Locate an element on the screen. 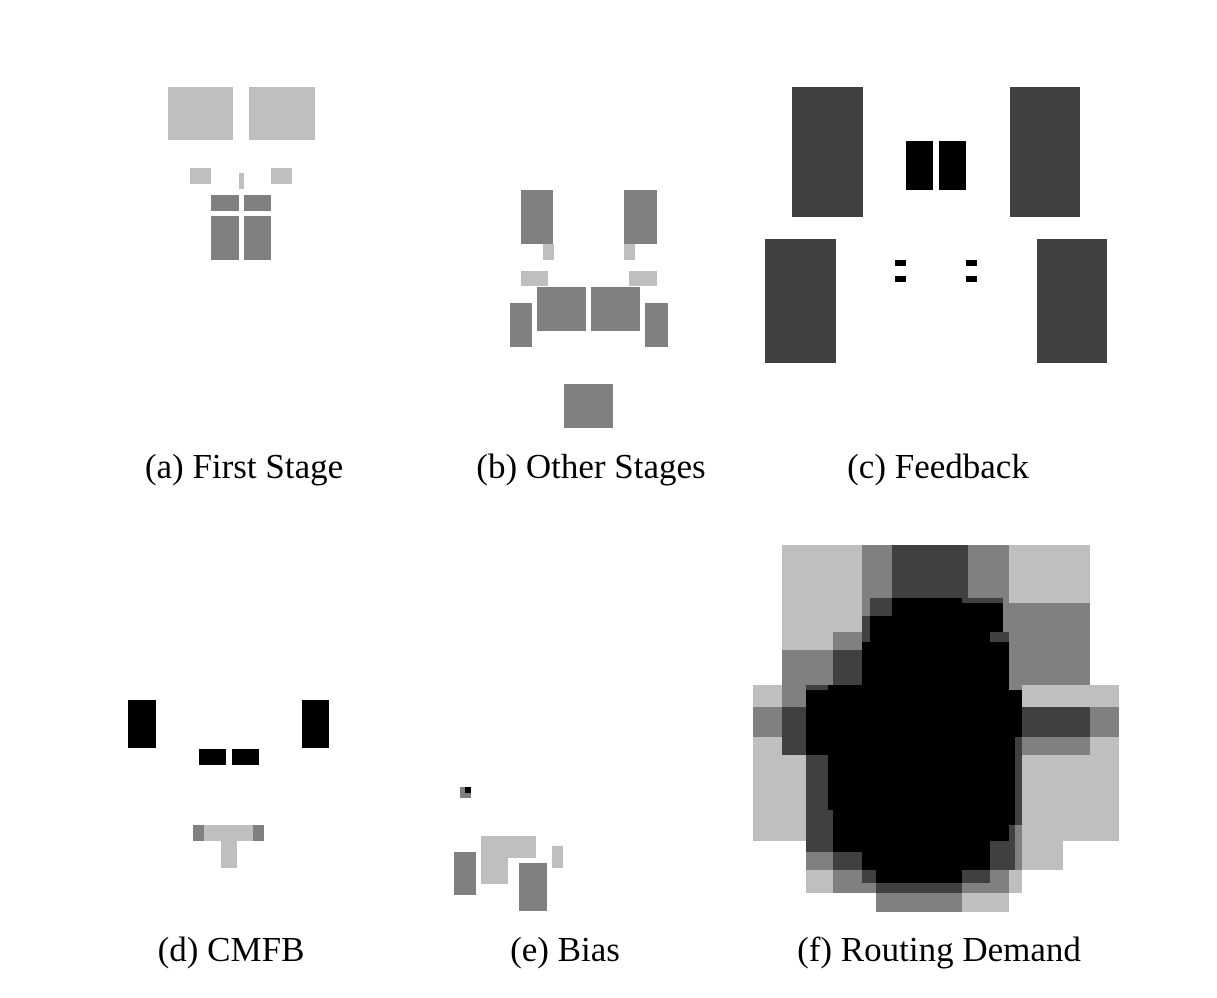 The width and height of the screenshot is (1217, 998). panel-cmfb: (d) CMFB is located at coordinates (228, 834).